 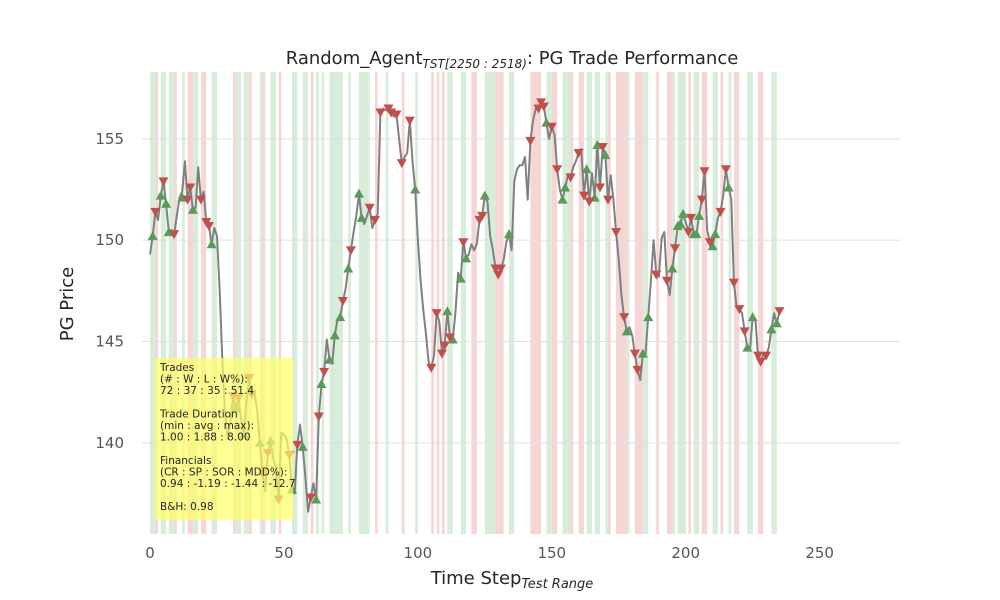 I want to click on y-tick-label: 145, so click(x=109, y=342).